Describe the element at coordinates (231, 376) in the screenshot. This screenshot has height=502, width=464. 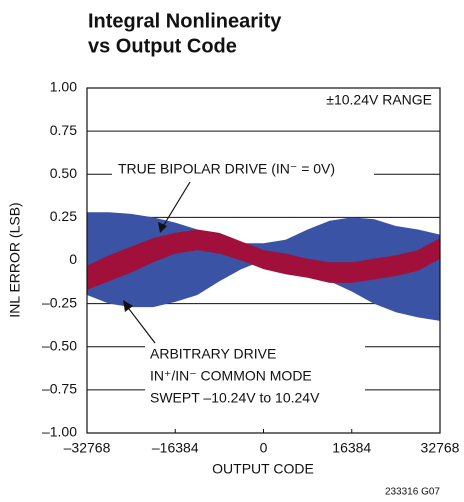
I see `annotation: IN⁺/IN⁻ COMMON MODE` at that location.